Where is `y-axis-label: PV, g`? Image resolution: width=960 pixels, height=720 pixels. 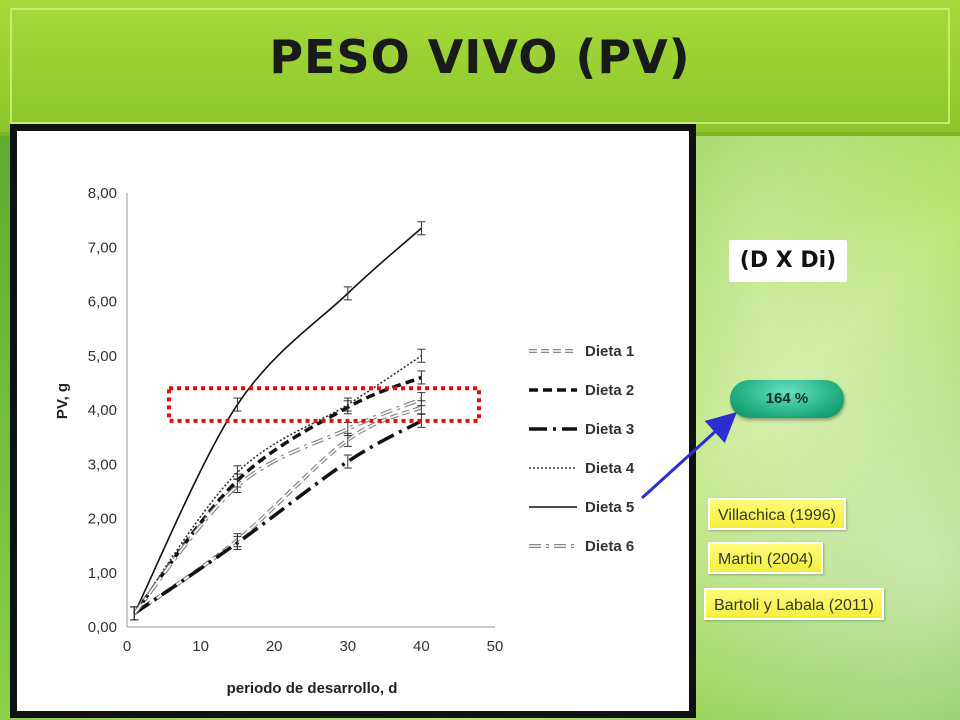 y-axis-label: PV, g is located at coordinates (62, 401).